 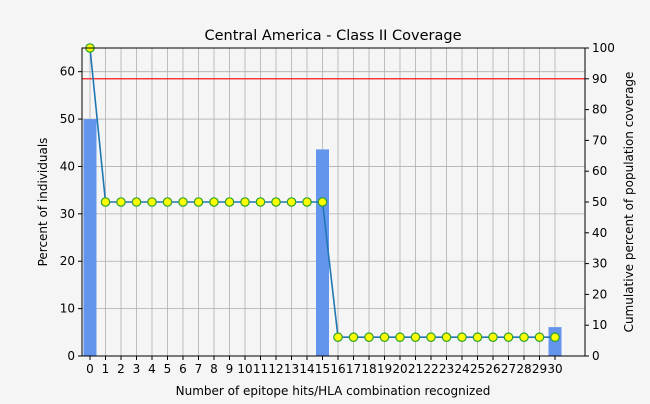 What do you see at coordinates (523, 369) in the screenshot?
I see `x-tick-label: 28` at bounding box center [523, 369].